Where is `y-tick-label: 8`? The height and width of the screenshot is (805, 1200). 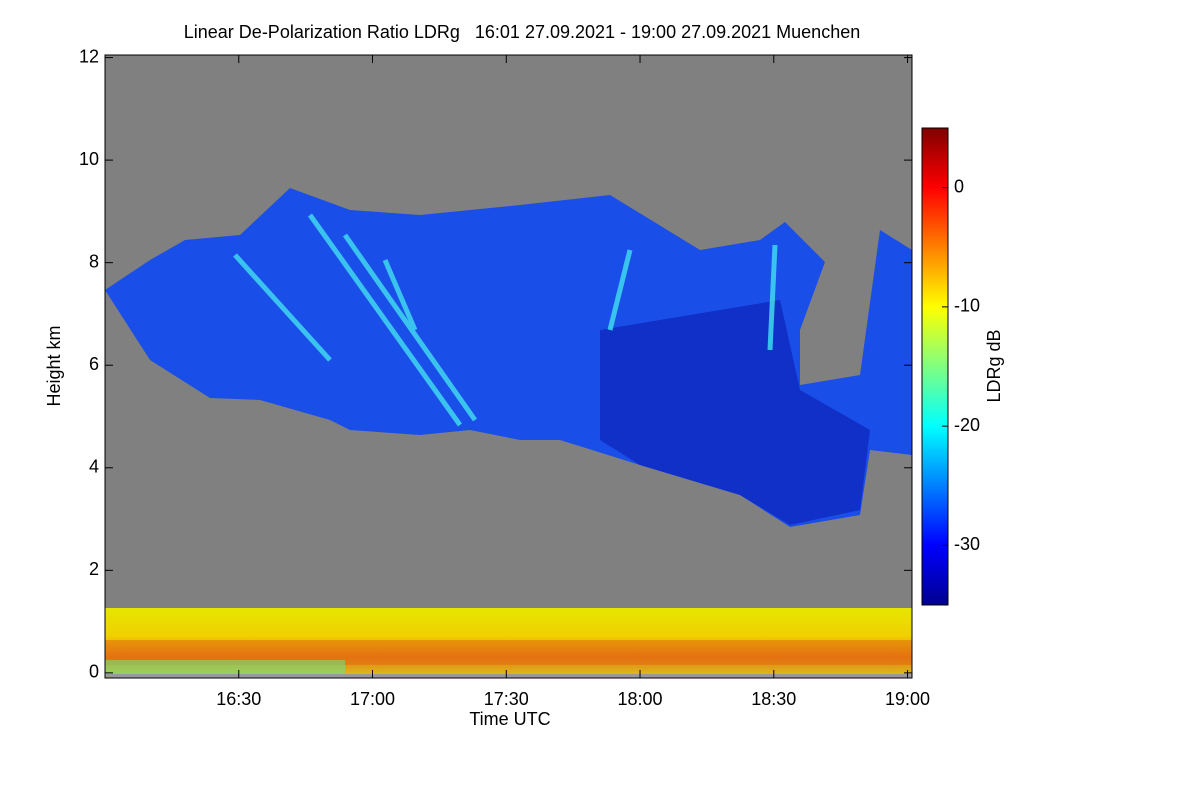 y-tick-label: 8 is located at coordinates (94, 261).